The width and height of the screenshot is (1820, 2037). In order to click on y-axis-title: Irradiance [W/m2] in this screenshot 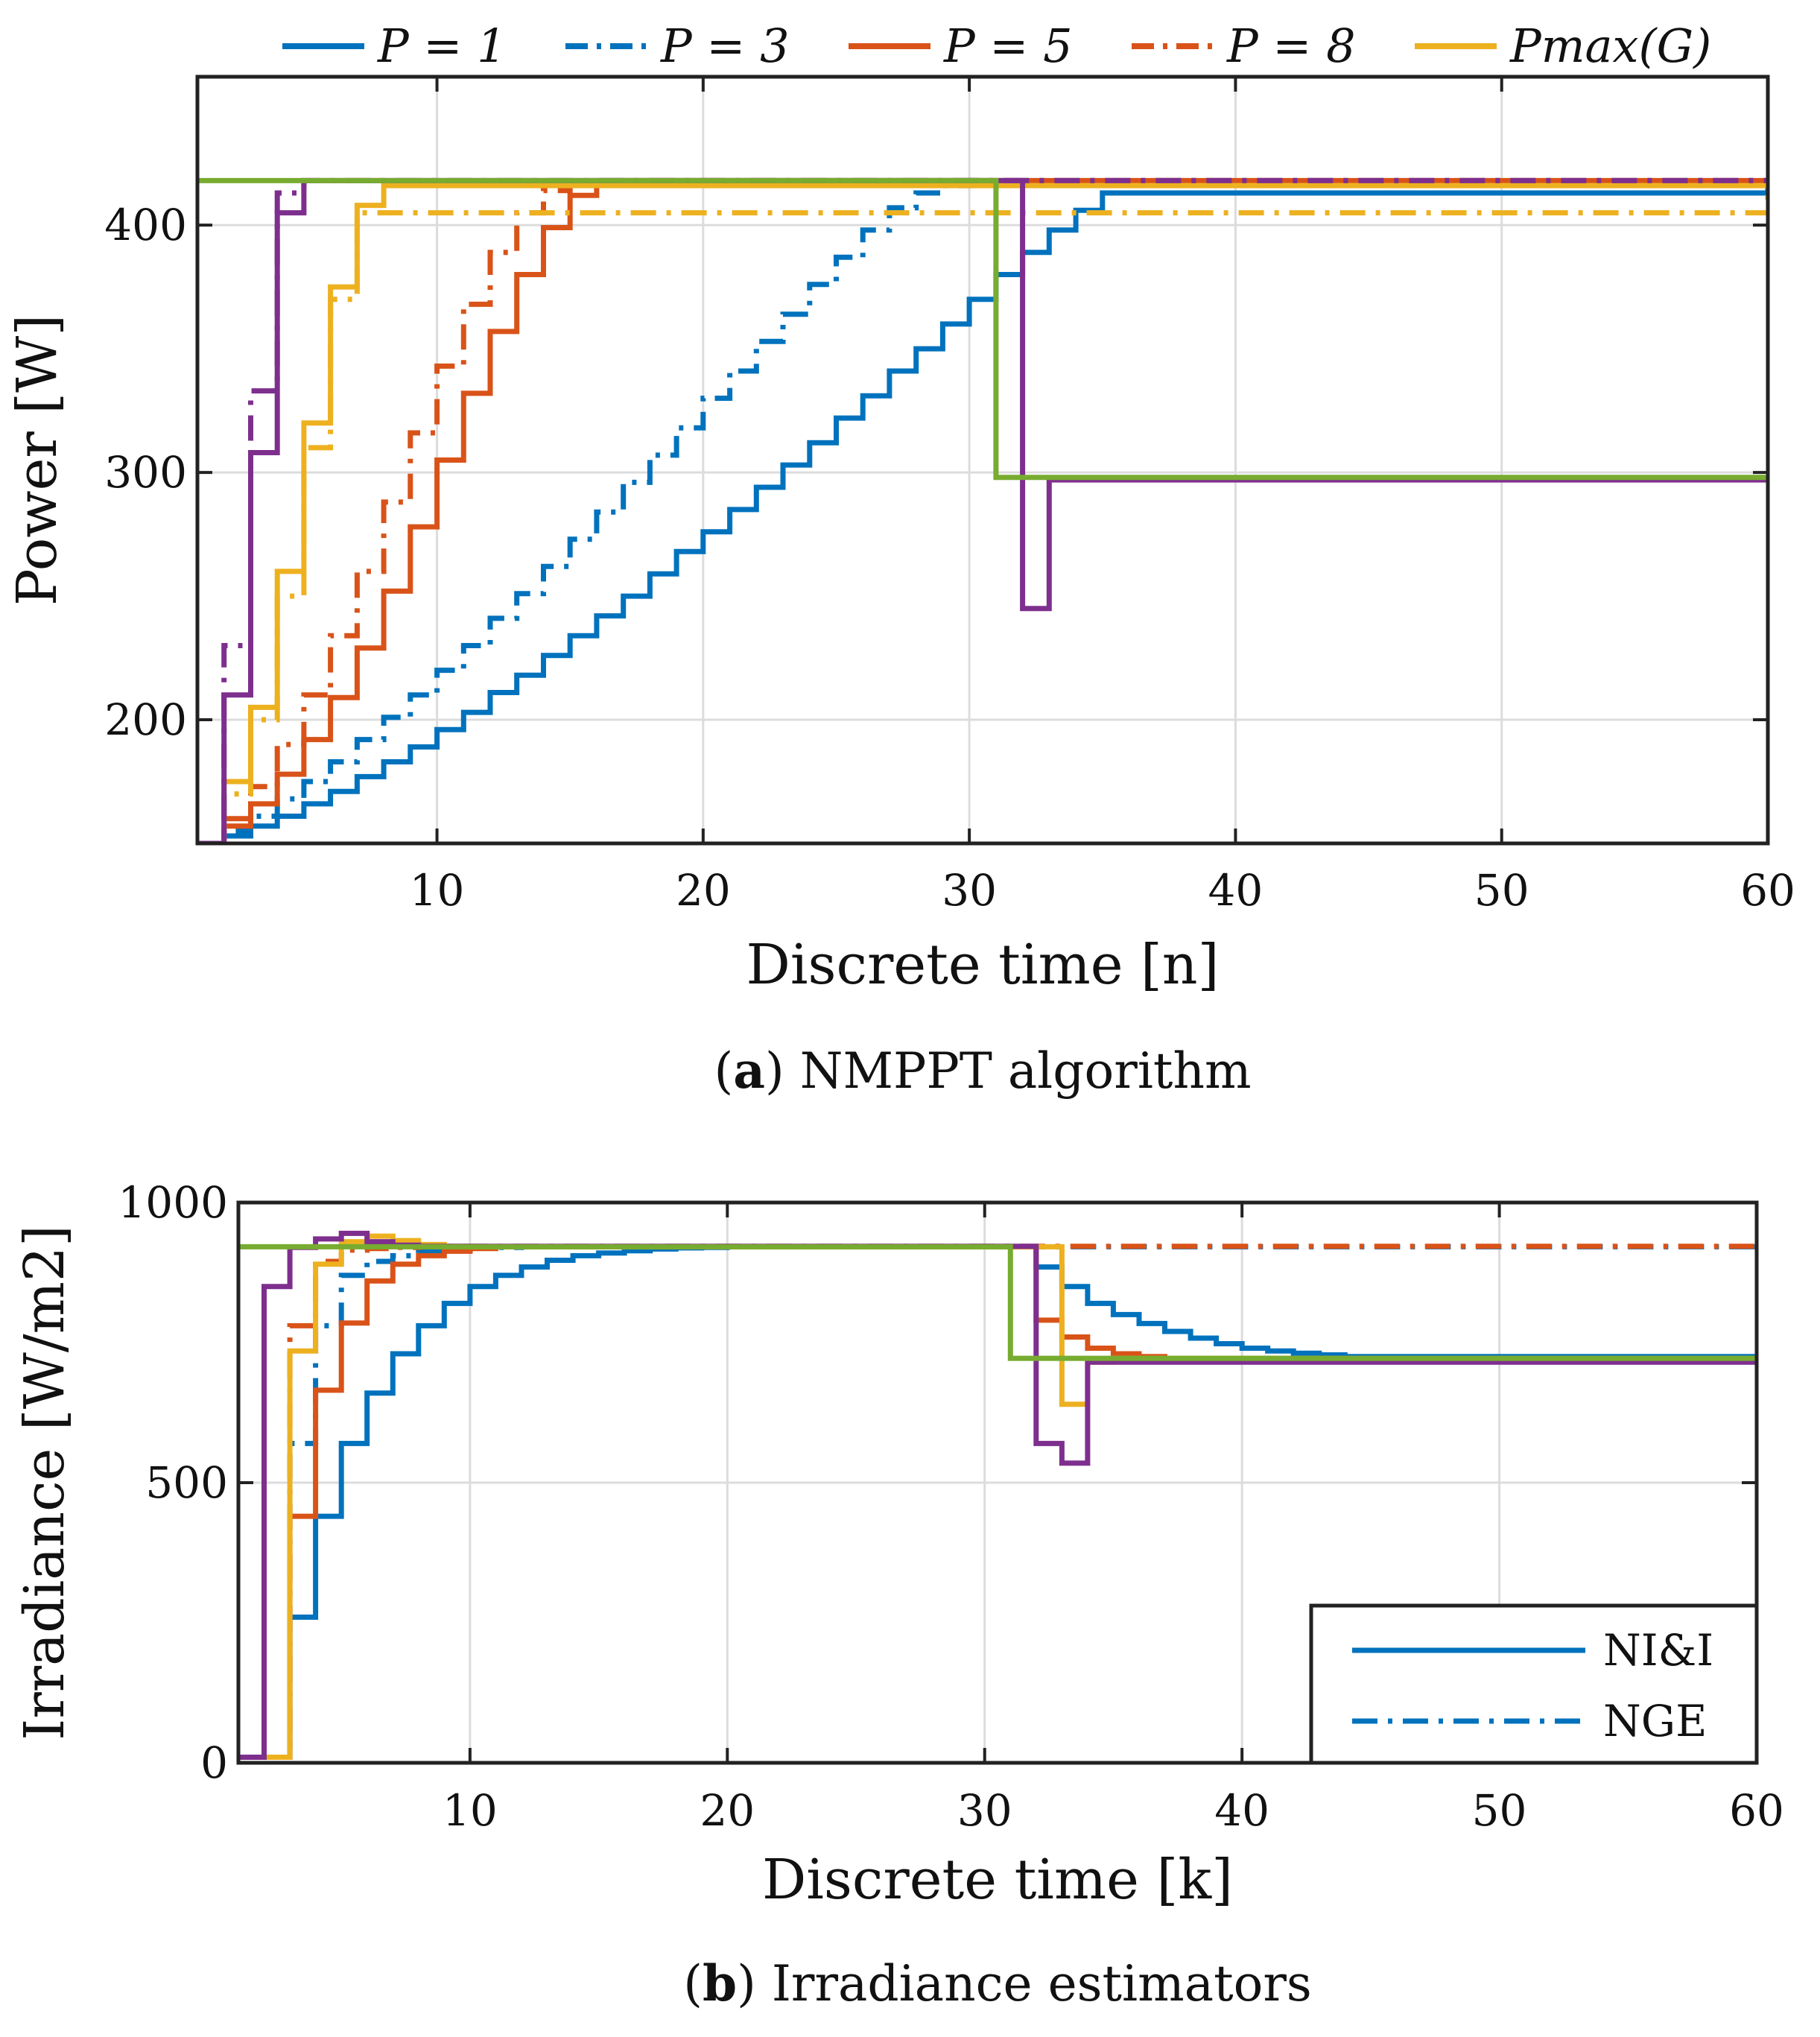, I will do `click(45, 1482)`.